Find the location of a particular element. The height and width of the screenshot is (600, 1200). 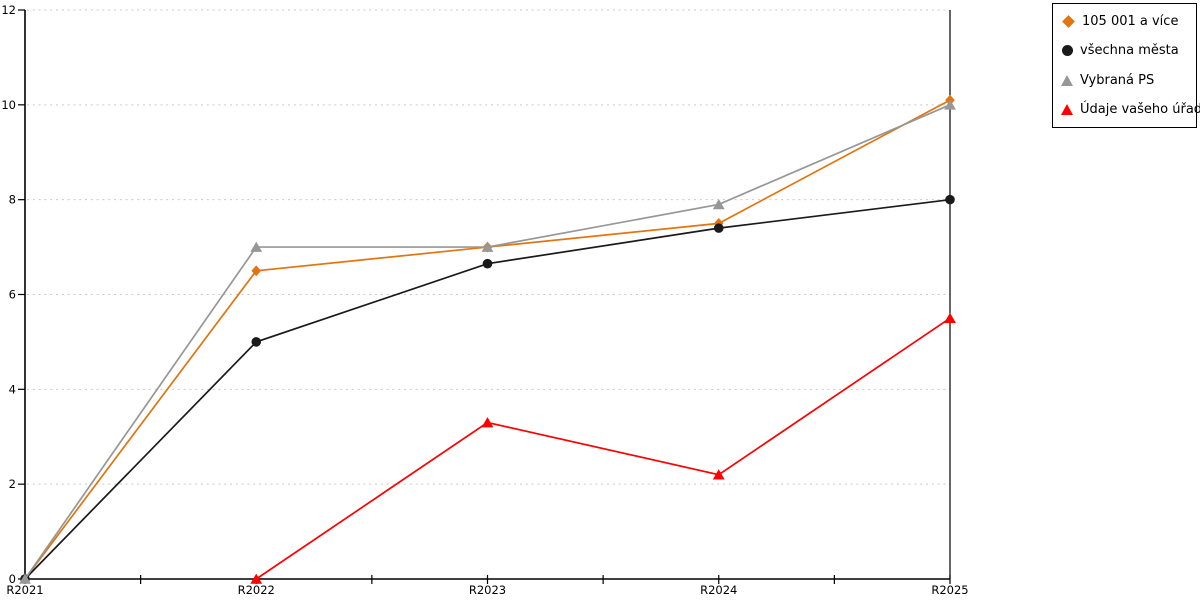

legend-item-udaje-vaseho-uradu: Údaje vašeho úřadu is located at coordinates (1130, 109).